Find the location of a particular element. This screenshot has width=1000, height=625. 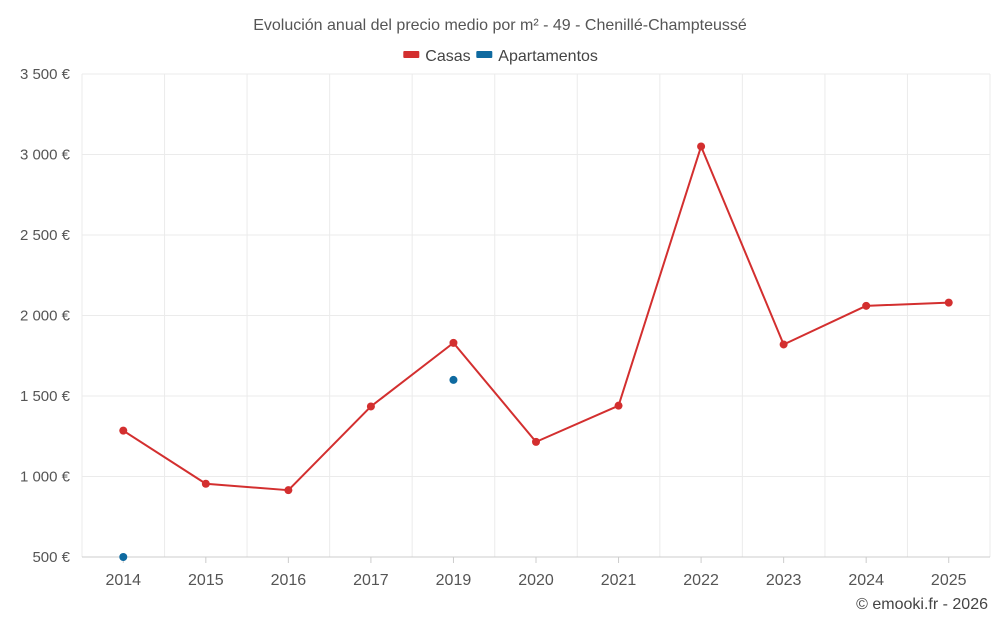

legend-item: Casas is located at coordinates (437, 56).